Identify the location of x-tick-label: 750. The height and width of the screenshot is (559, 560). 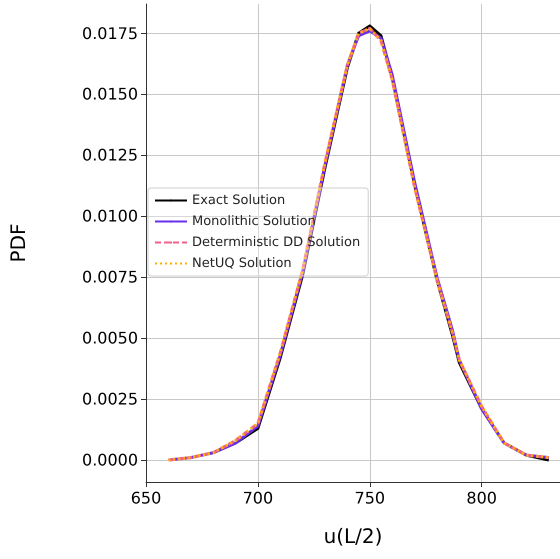
(370, 498).